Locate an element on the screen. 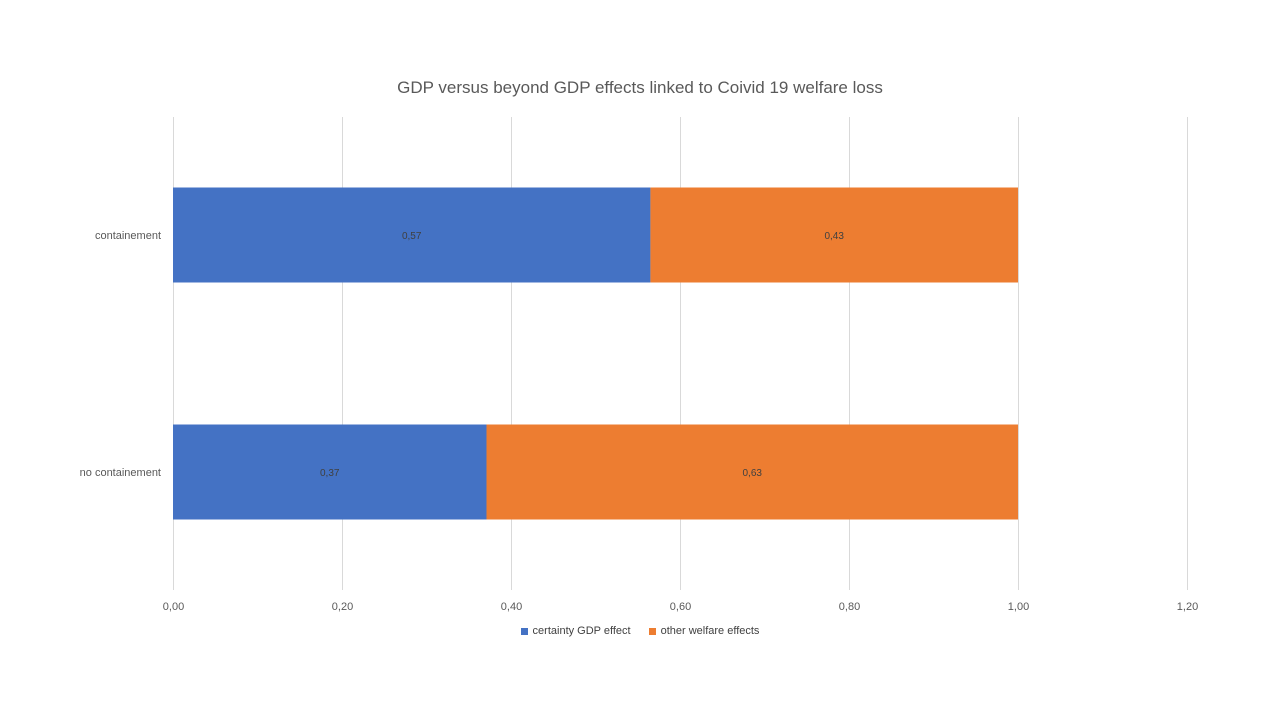 The image size is (1280, 720). legend-item-1: other welfare effects is located at coordinates (704, 631).